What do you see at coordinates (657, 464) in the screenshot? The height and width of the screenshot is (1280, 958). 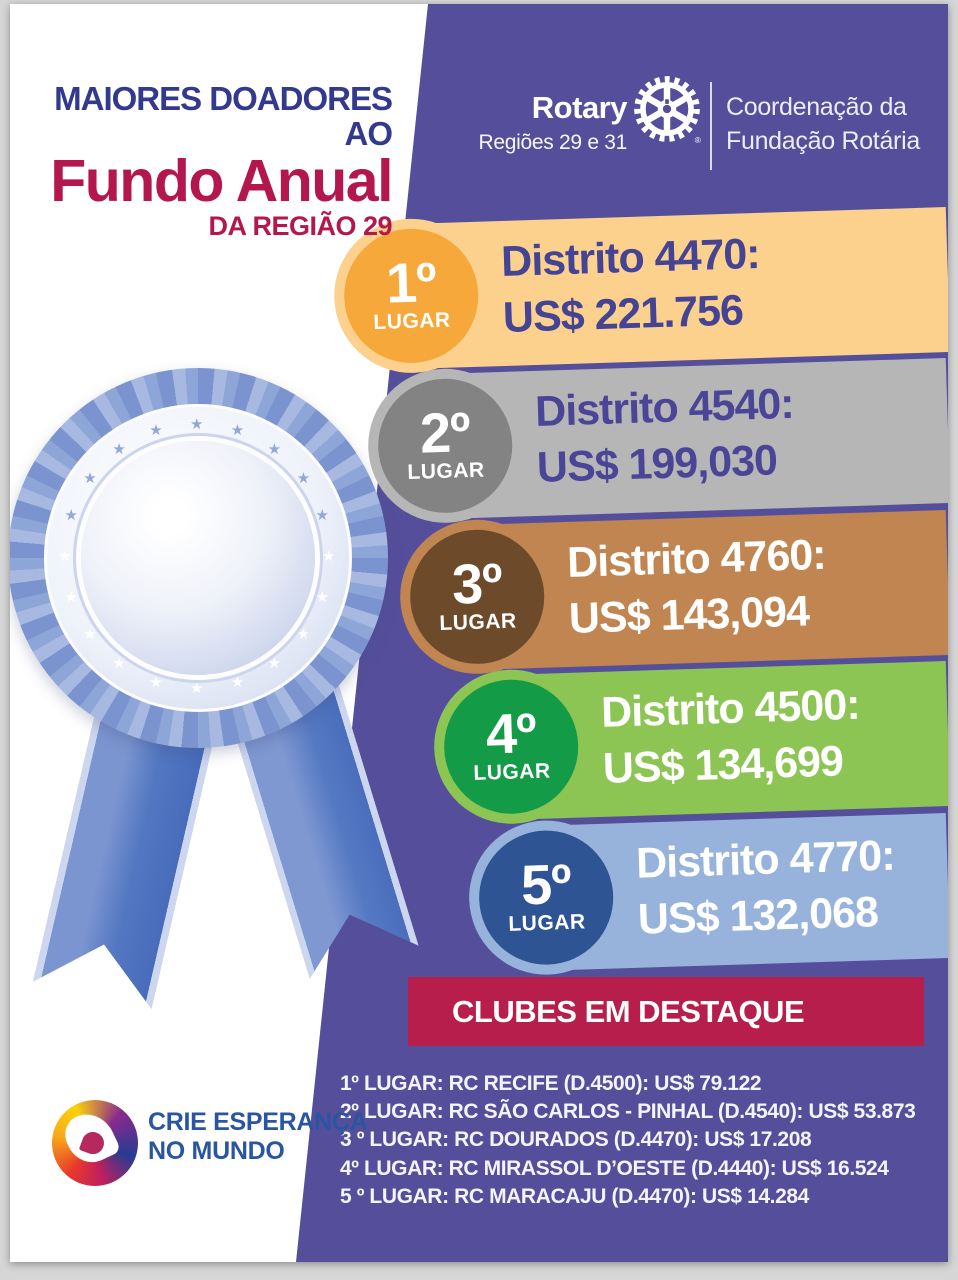 I see `amount-label: US$ 199,030` at bounding box center [657, 464].